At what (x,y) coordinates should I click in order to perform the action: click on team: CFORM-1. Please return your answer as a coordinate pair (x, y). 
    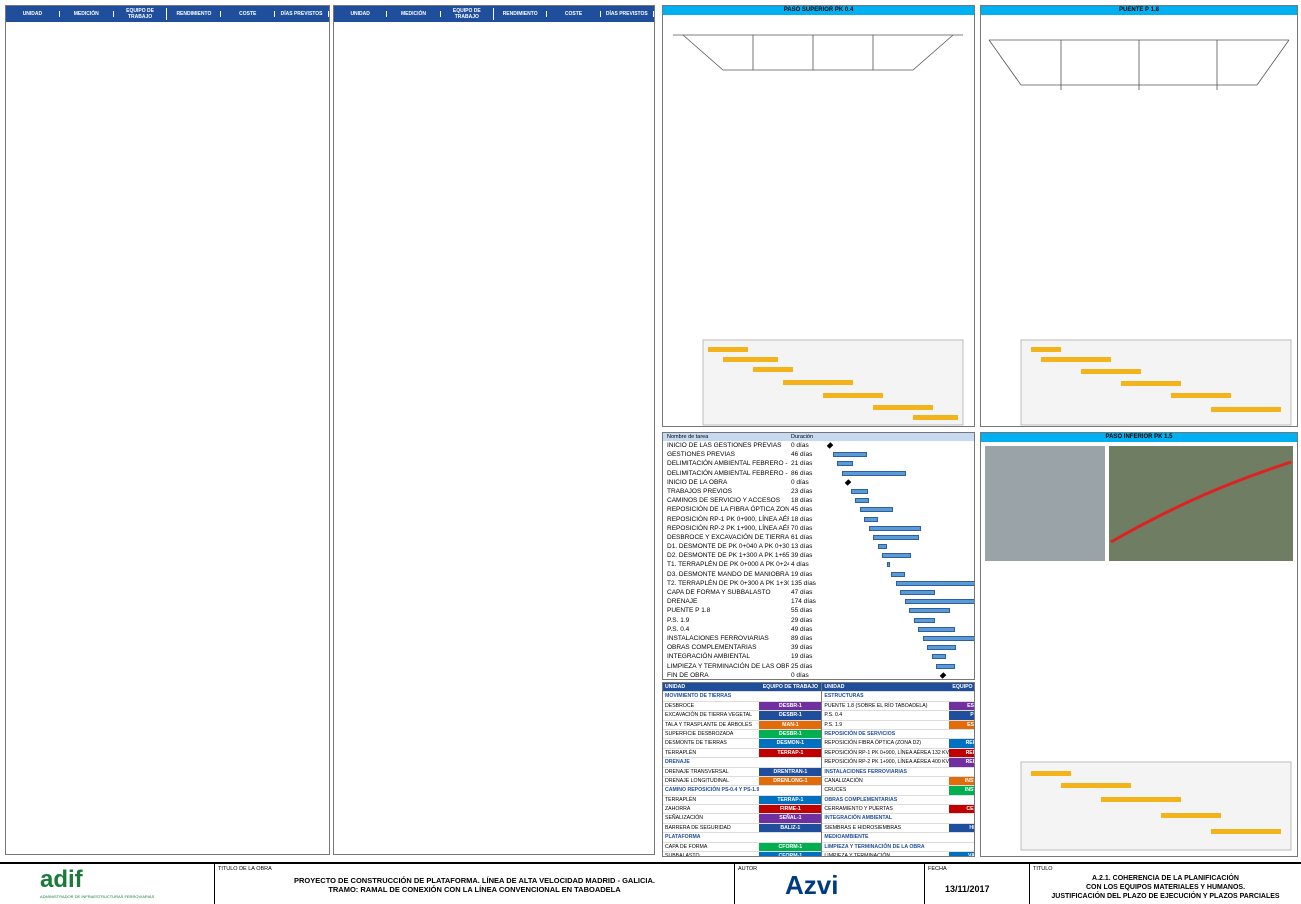
    Looking at the image, I should click on (790, 854).